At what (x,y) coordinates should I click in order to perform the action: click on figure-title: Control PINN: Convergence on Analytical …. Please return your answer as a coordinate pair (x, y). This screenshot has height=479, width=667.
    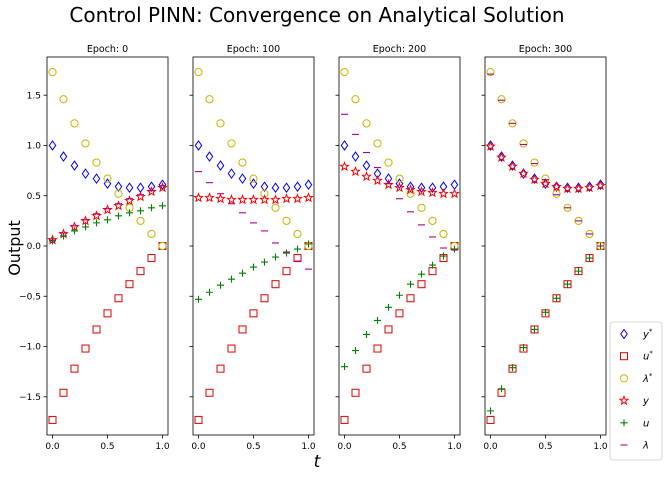
    Looking at the image, I should click on (316, 15).